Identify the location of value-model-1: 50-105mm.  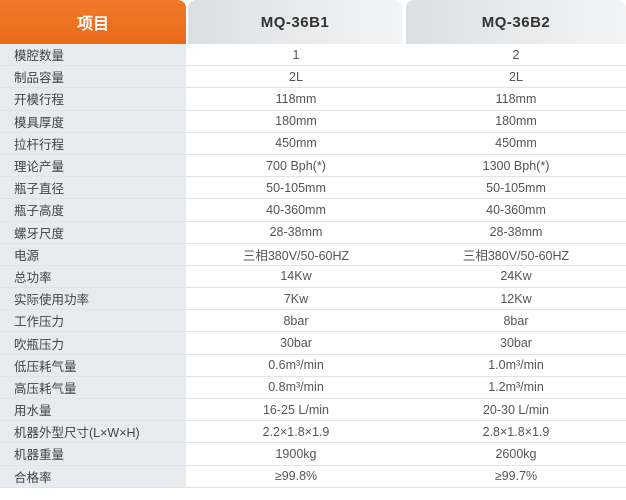
(296, 187).